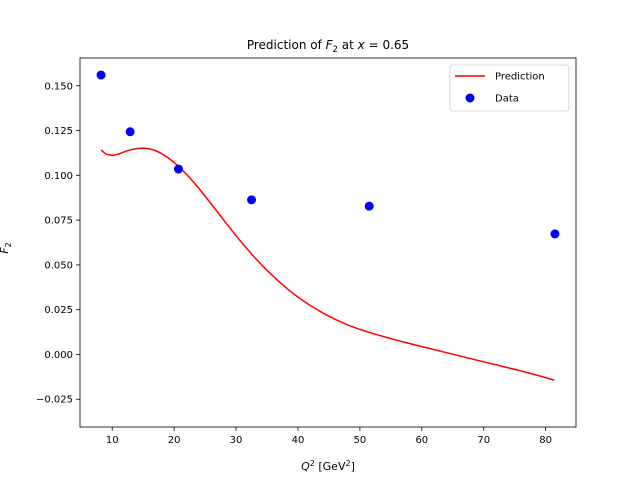 This screenshot has width=640, height=480. What do you see at coordinates (298, 440) in the screenshot?
I see `x-tick-label: 40` at bounding box center [298, 440].